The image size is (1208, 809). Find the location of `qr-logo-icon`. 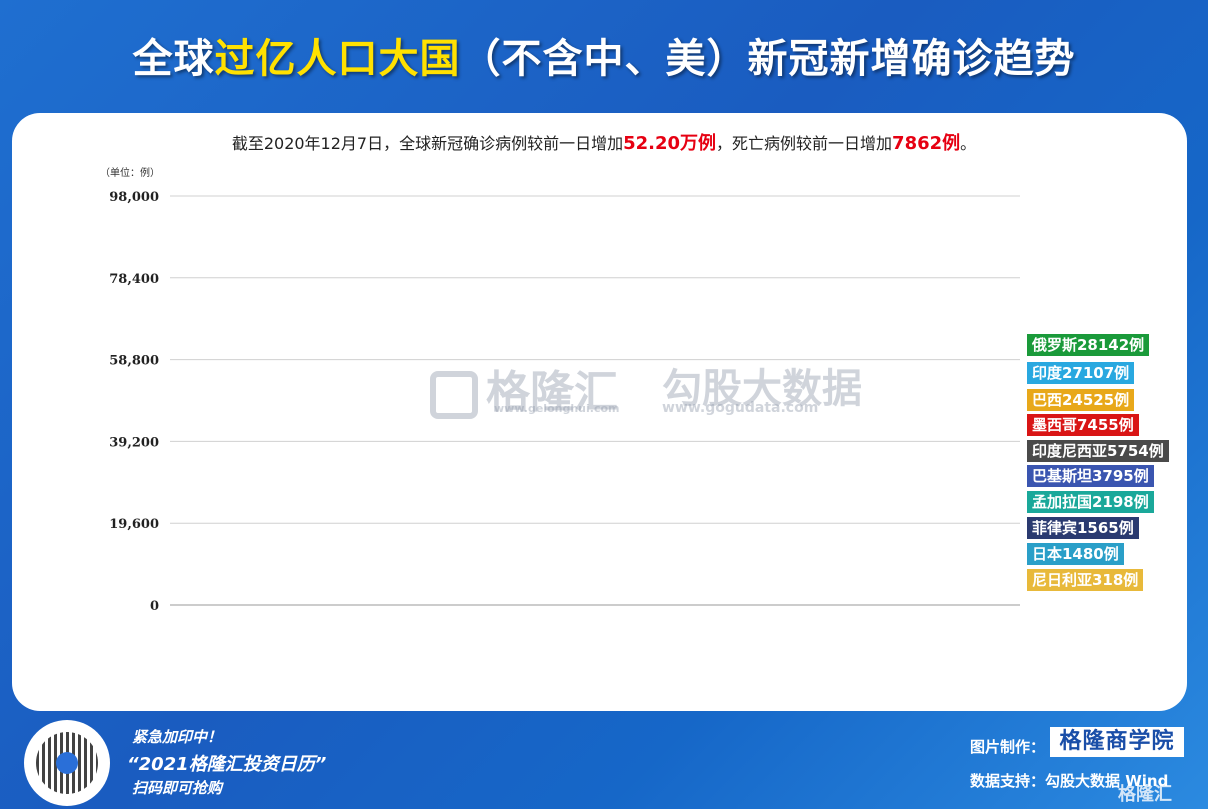

qr-logo-icon is located at coordinates (67, 763).